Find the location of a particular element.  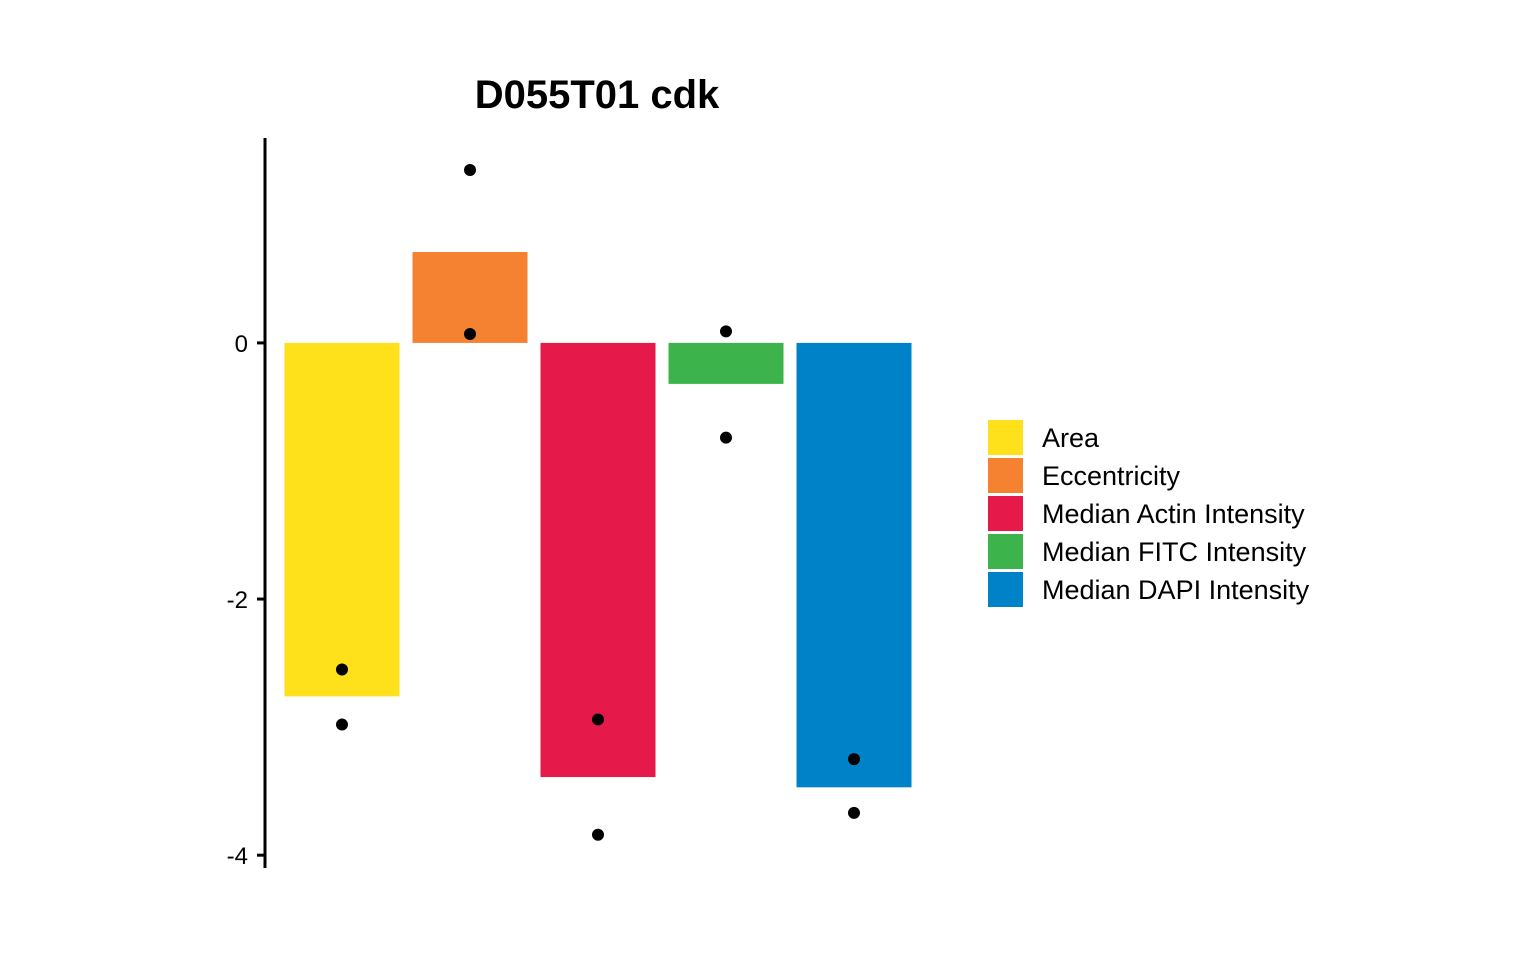

bar-median-dapi-intensity is located at coordinates (854, 565).